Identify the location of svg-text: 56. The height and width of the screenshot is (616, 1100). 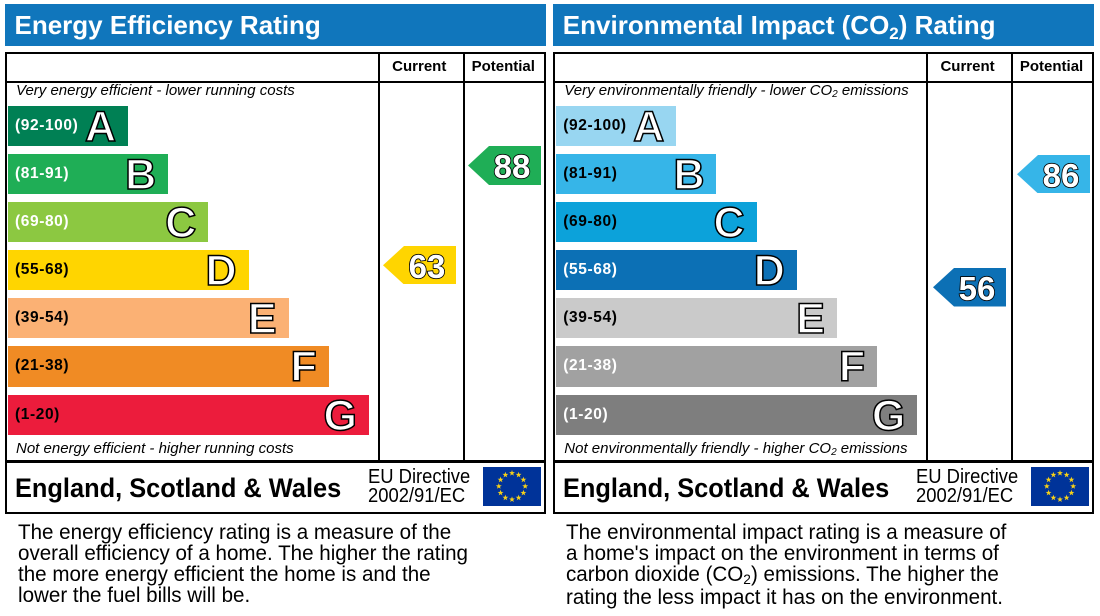
(976, 288).